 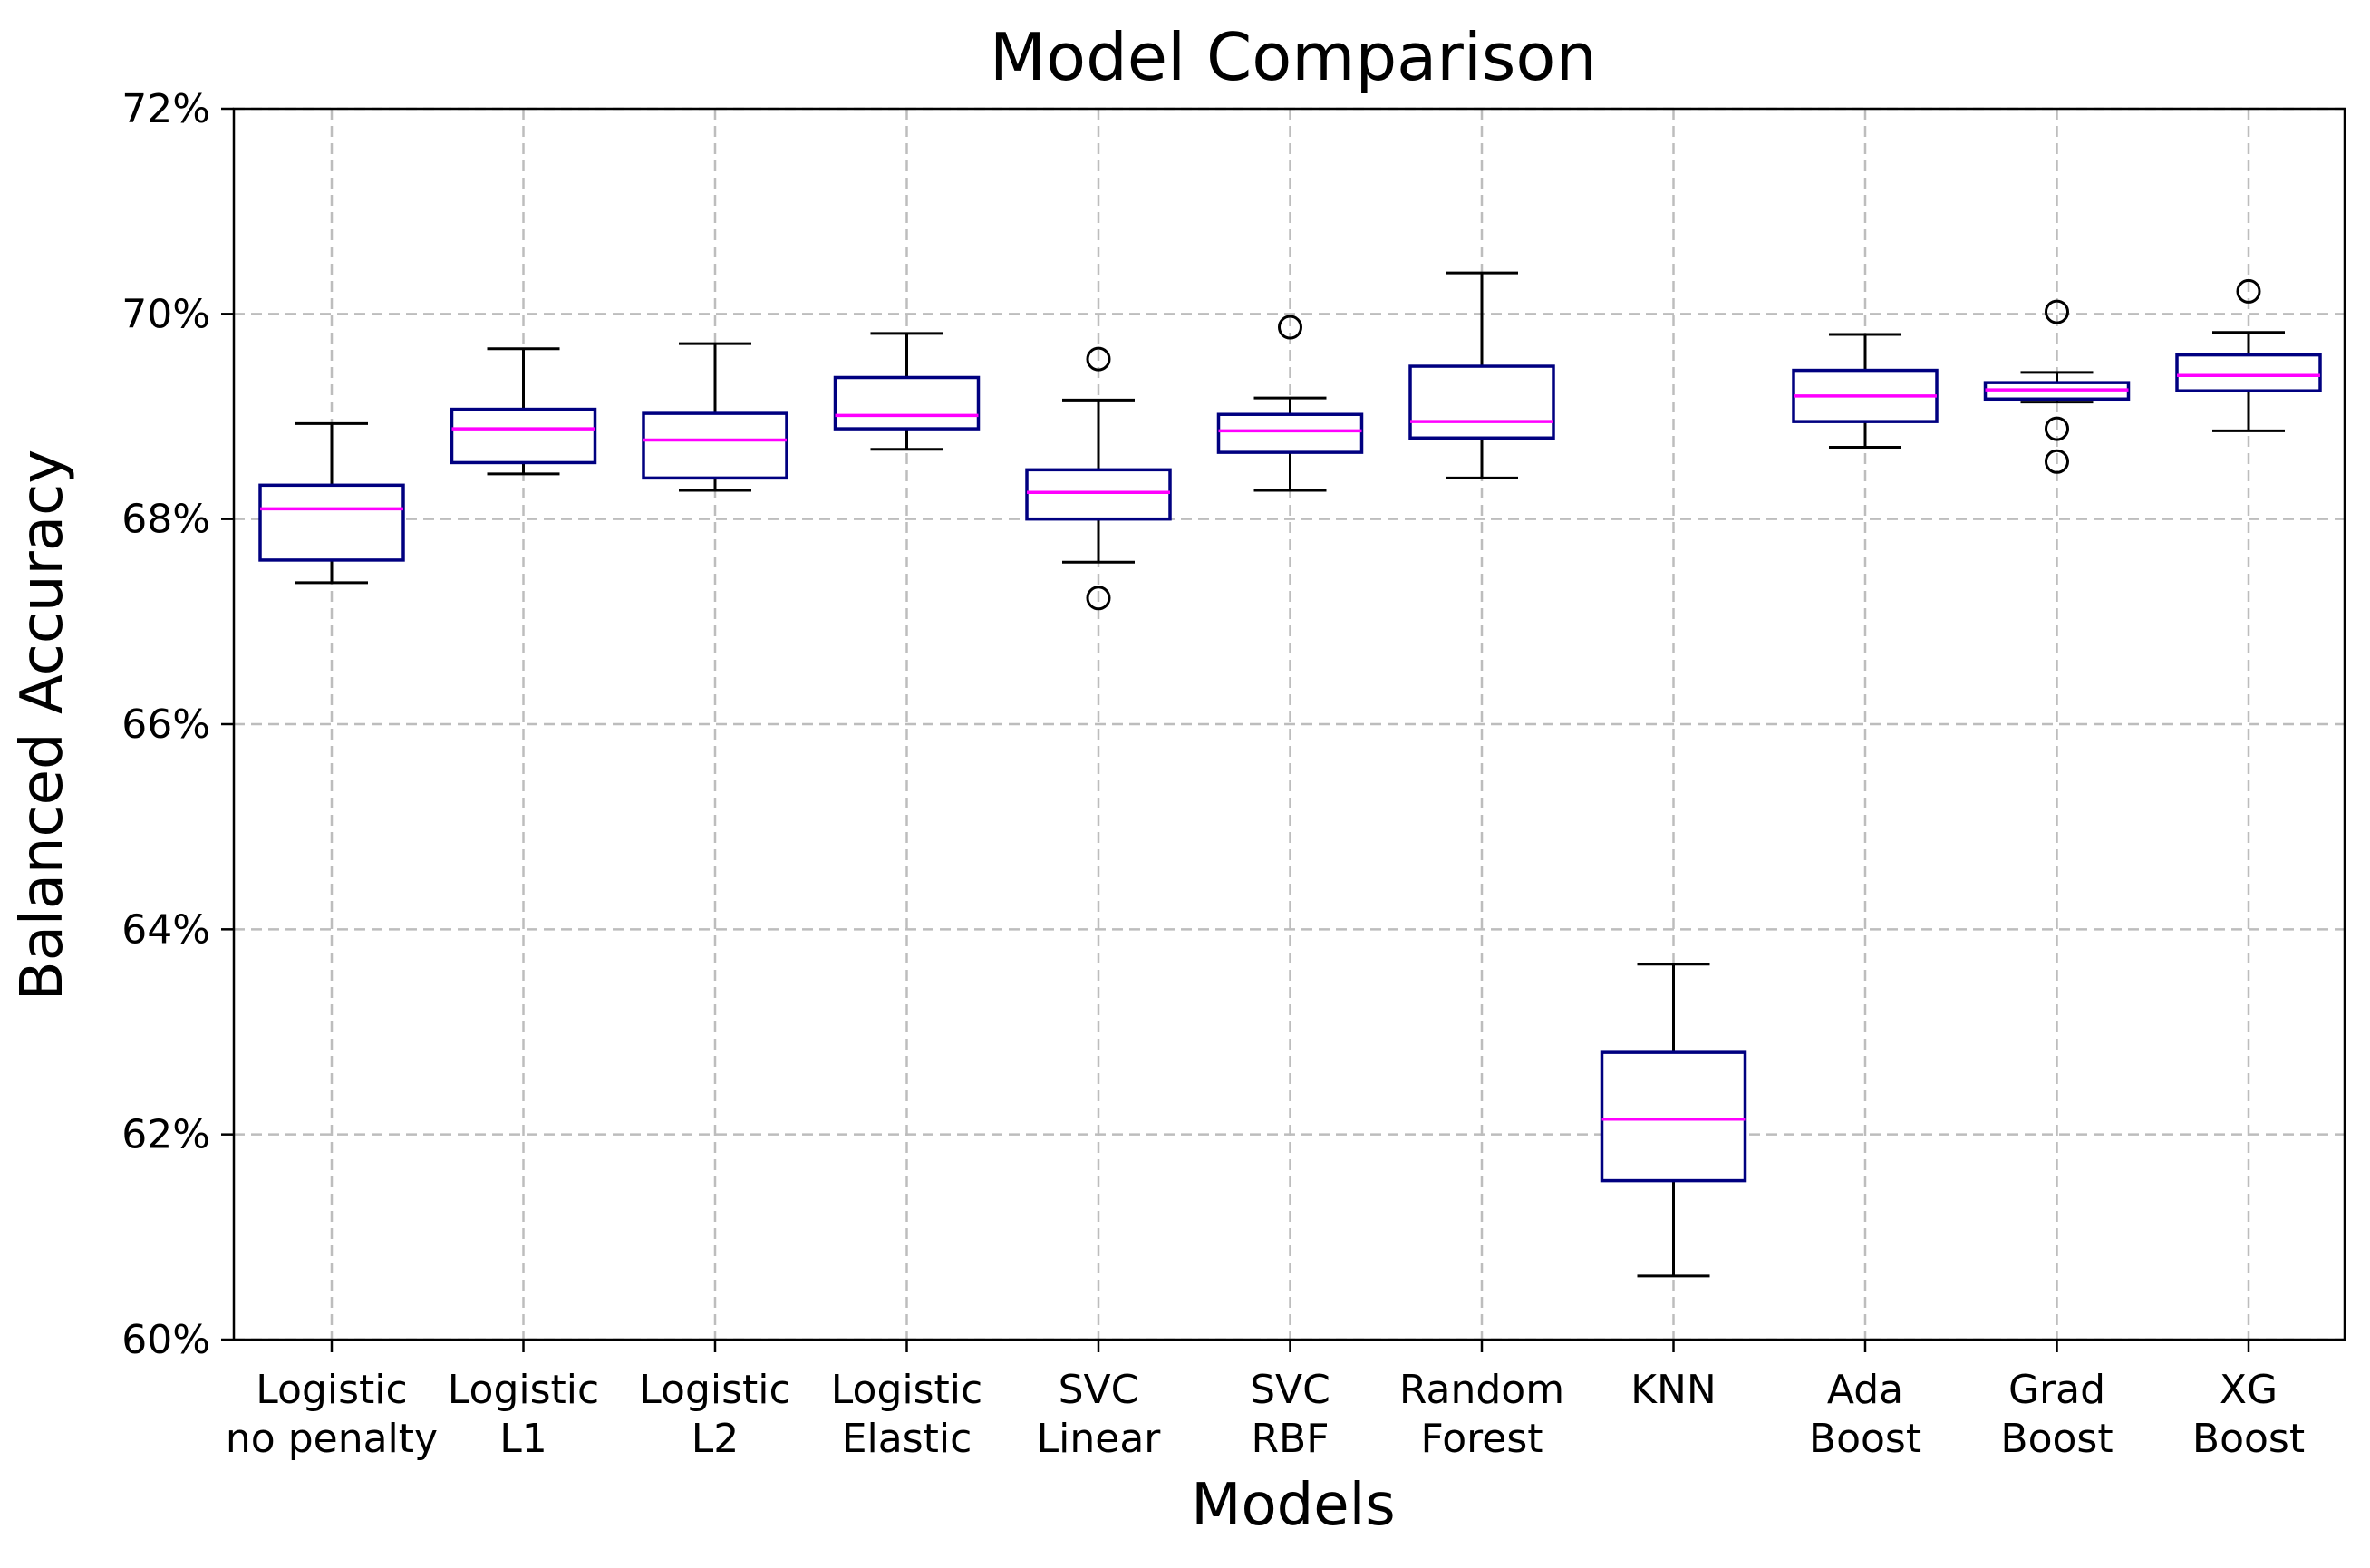 I want to click on chart-title: Model Comparison, so click(x=1293, y=57).